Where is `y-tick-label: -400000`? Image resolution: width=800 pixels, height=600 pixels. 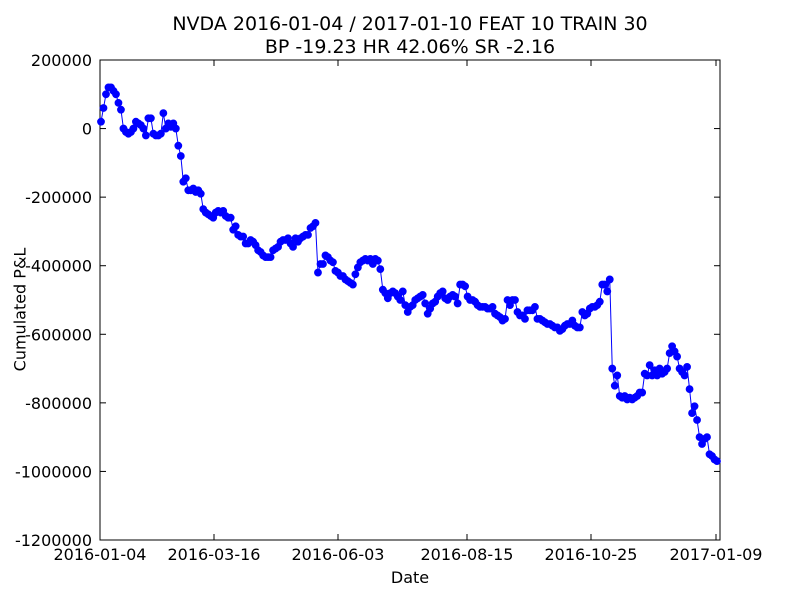
y-tick-label: -400000 is located at coordinates (58, 266).